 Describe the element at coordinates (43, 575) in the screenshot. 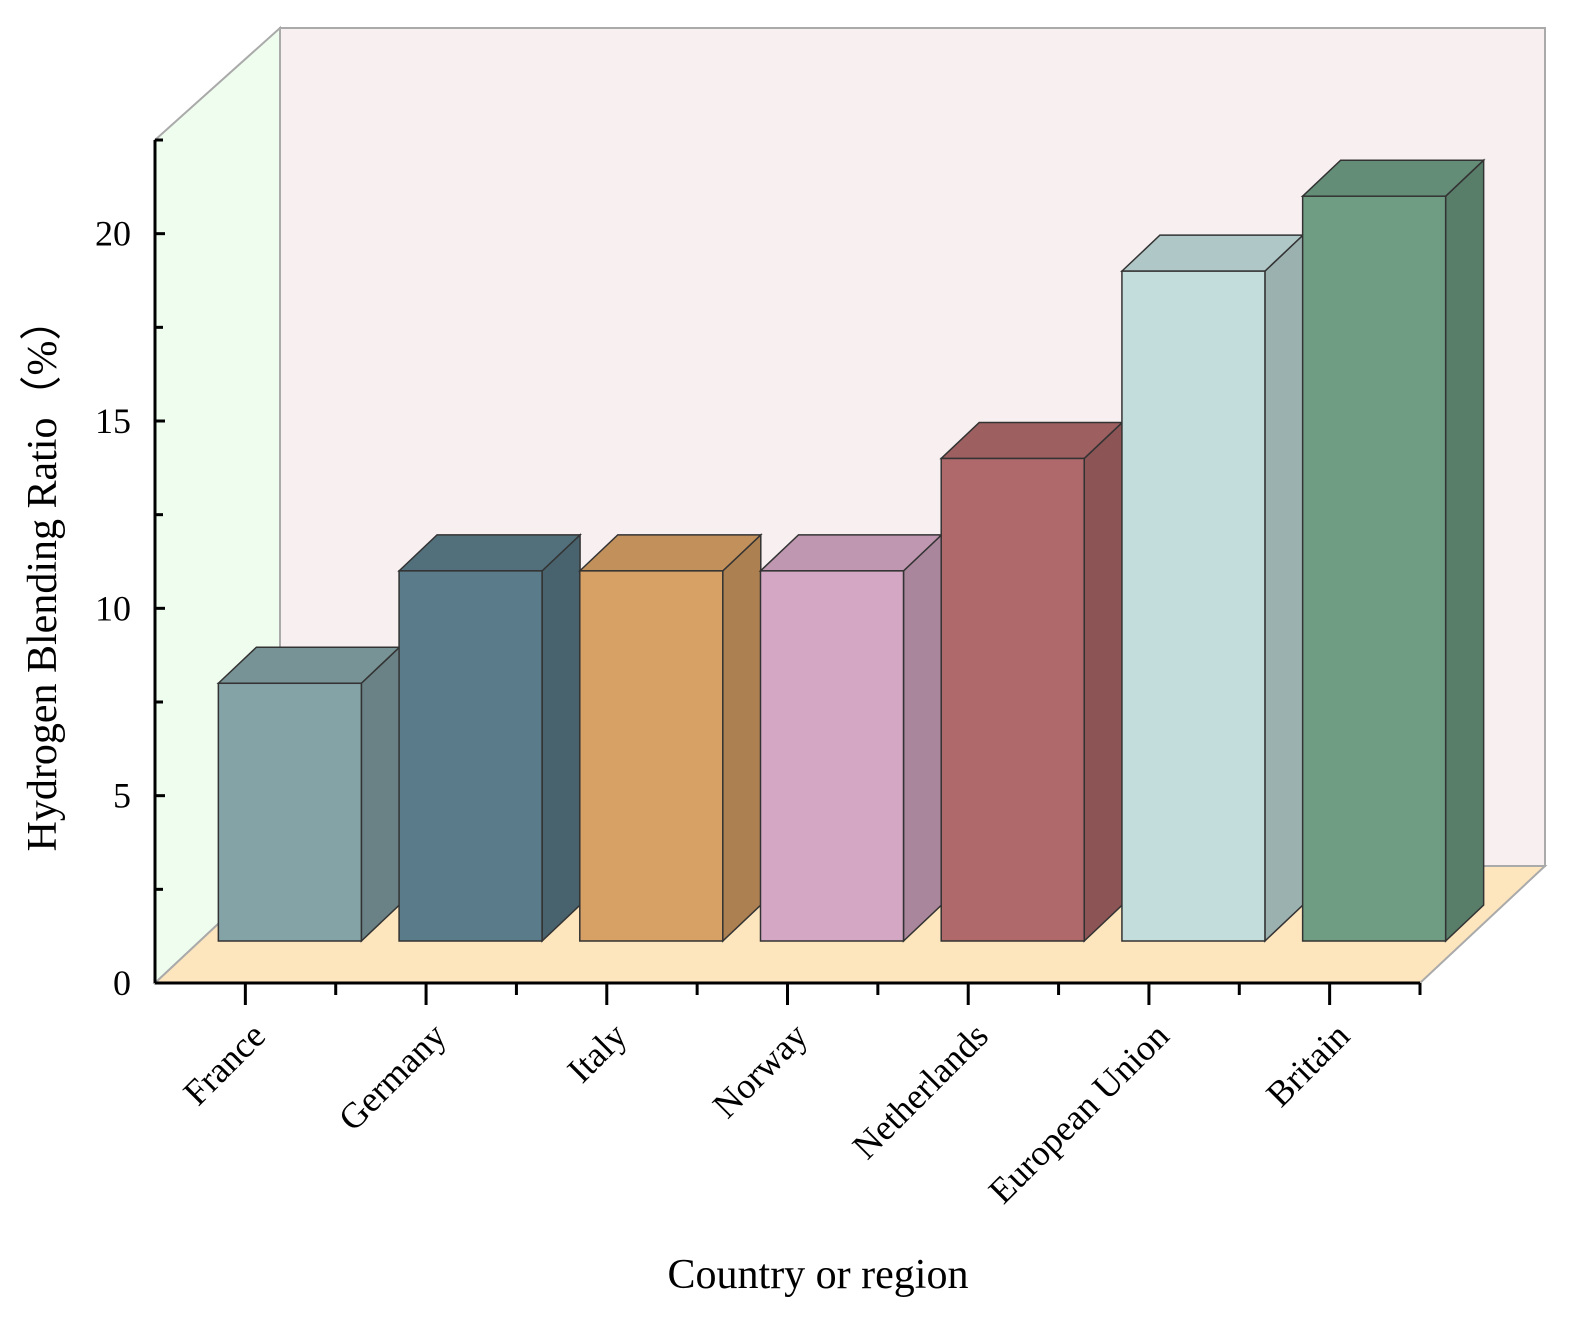

I see `y-axis-label: Hydrogen Blending Ratio（%）` at that location.